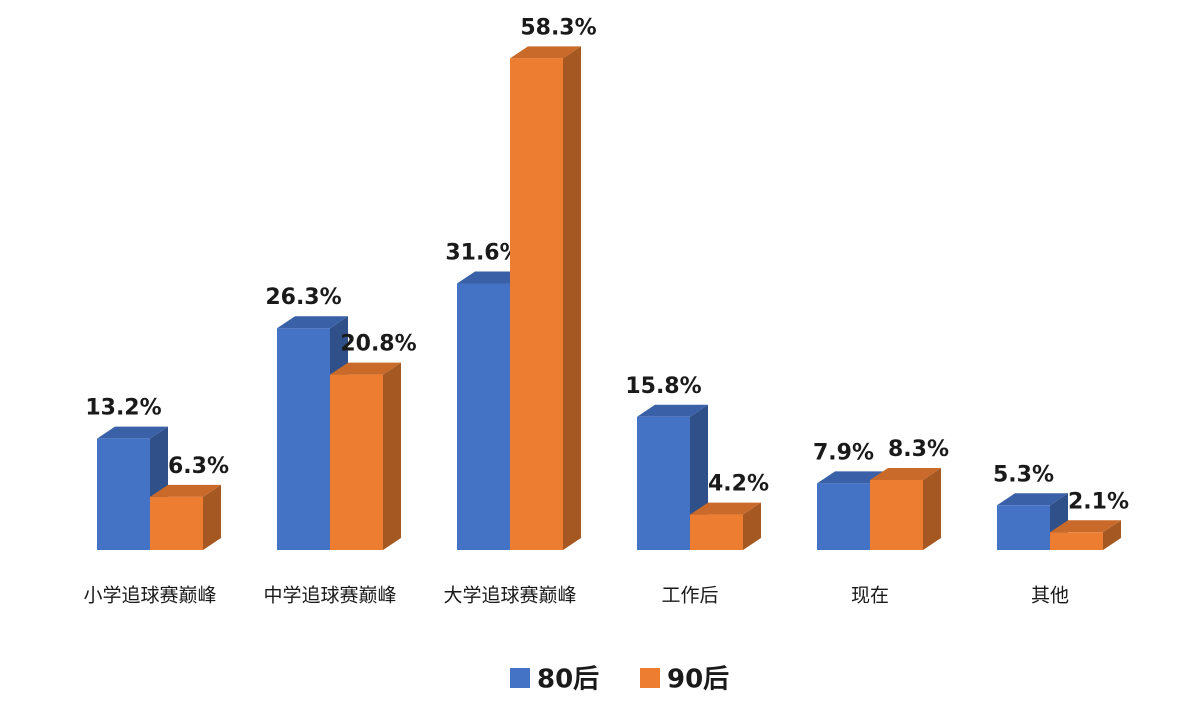  What do you see at coordinates (1050, 596) in the screenshot?
I see `x-tick-label: 其他` at bounding box center [1050, 596].